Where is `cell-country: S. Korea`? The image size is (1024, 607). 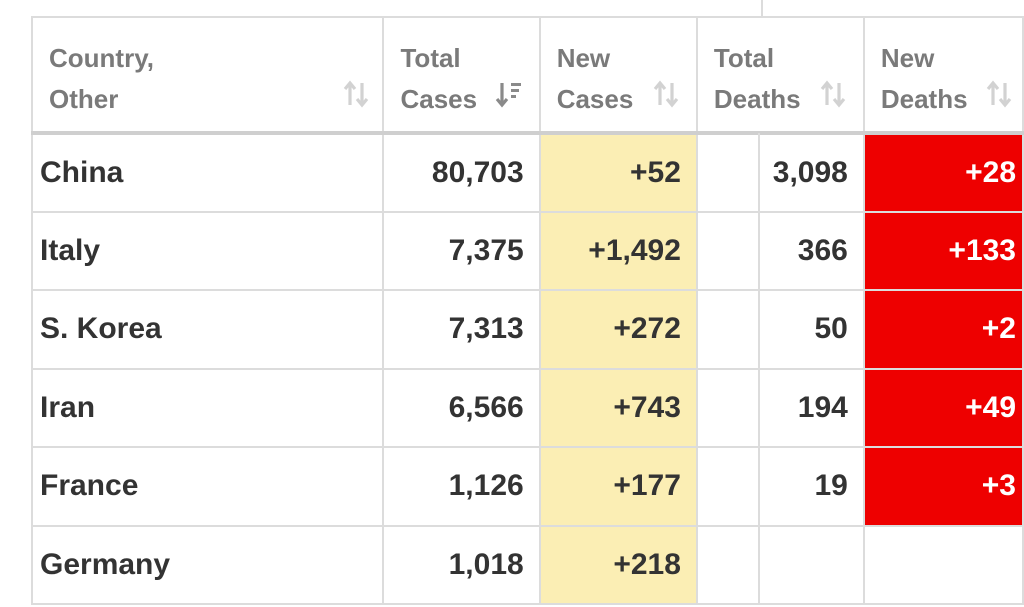 cell-country: S. Korea is located at coordinates (207, 329).